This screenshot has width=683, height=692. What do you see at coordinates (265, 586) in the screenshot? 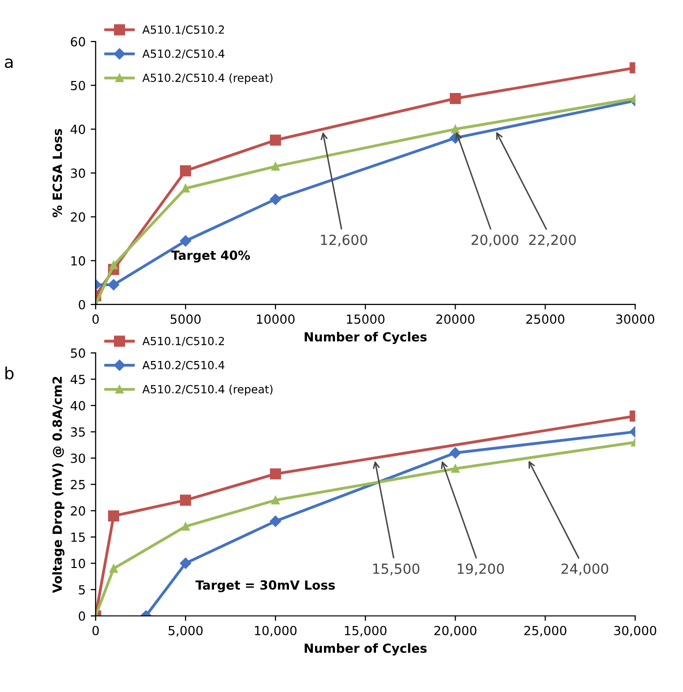
I see `annotation: Target = 30mV Loss` at bounding box center [265, 586].